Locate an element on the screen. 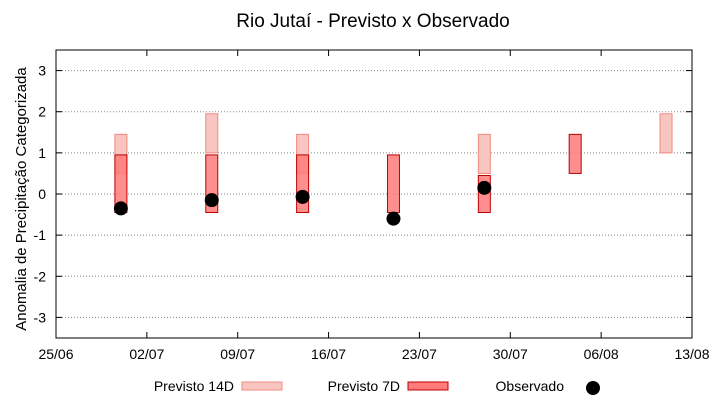 The height and width of the screenshot is (405, 720). y-tick-label: 1 is located at coordinates (42, 153).